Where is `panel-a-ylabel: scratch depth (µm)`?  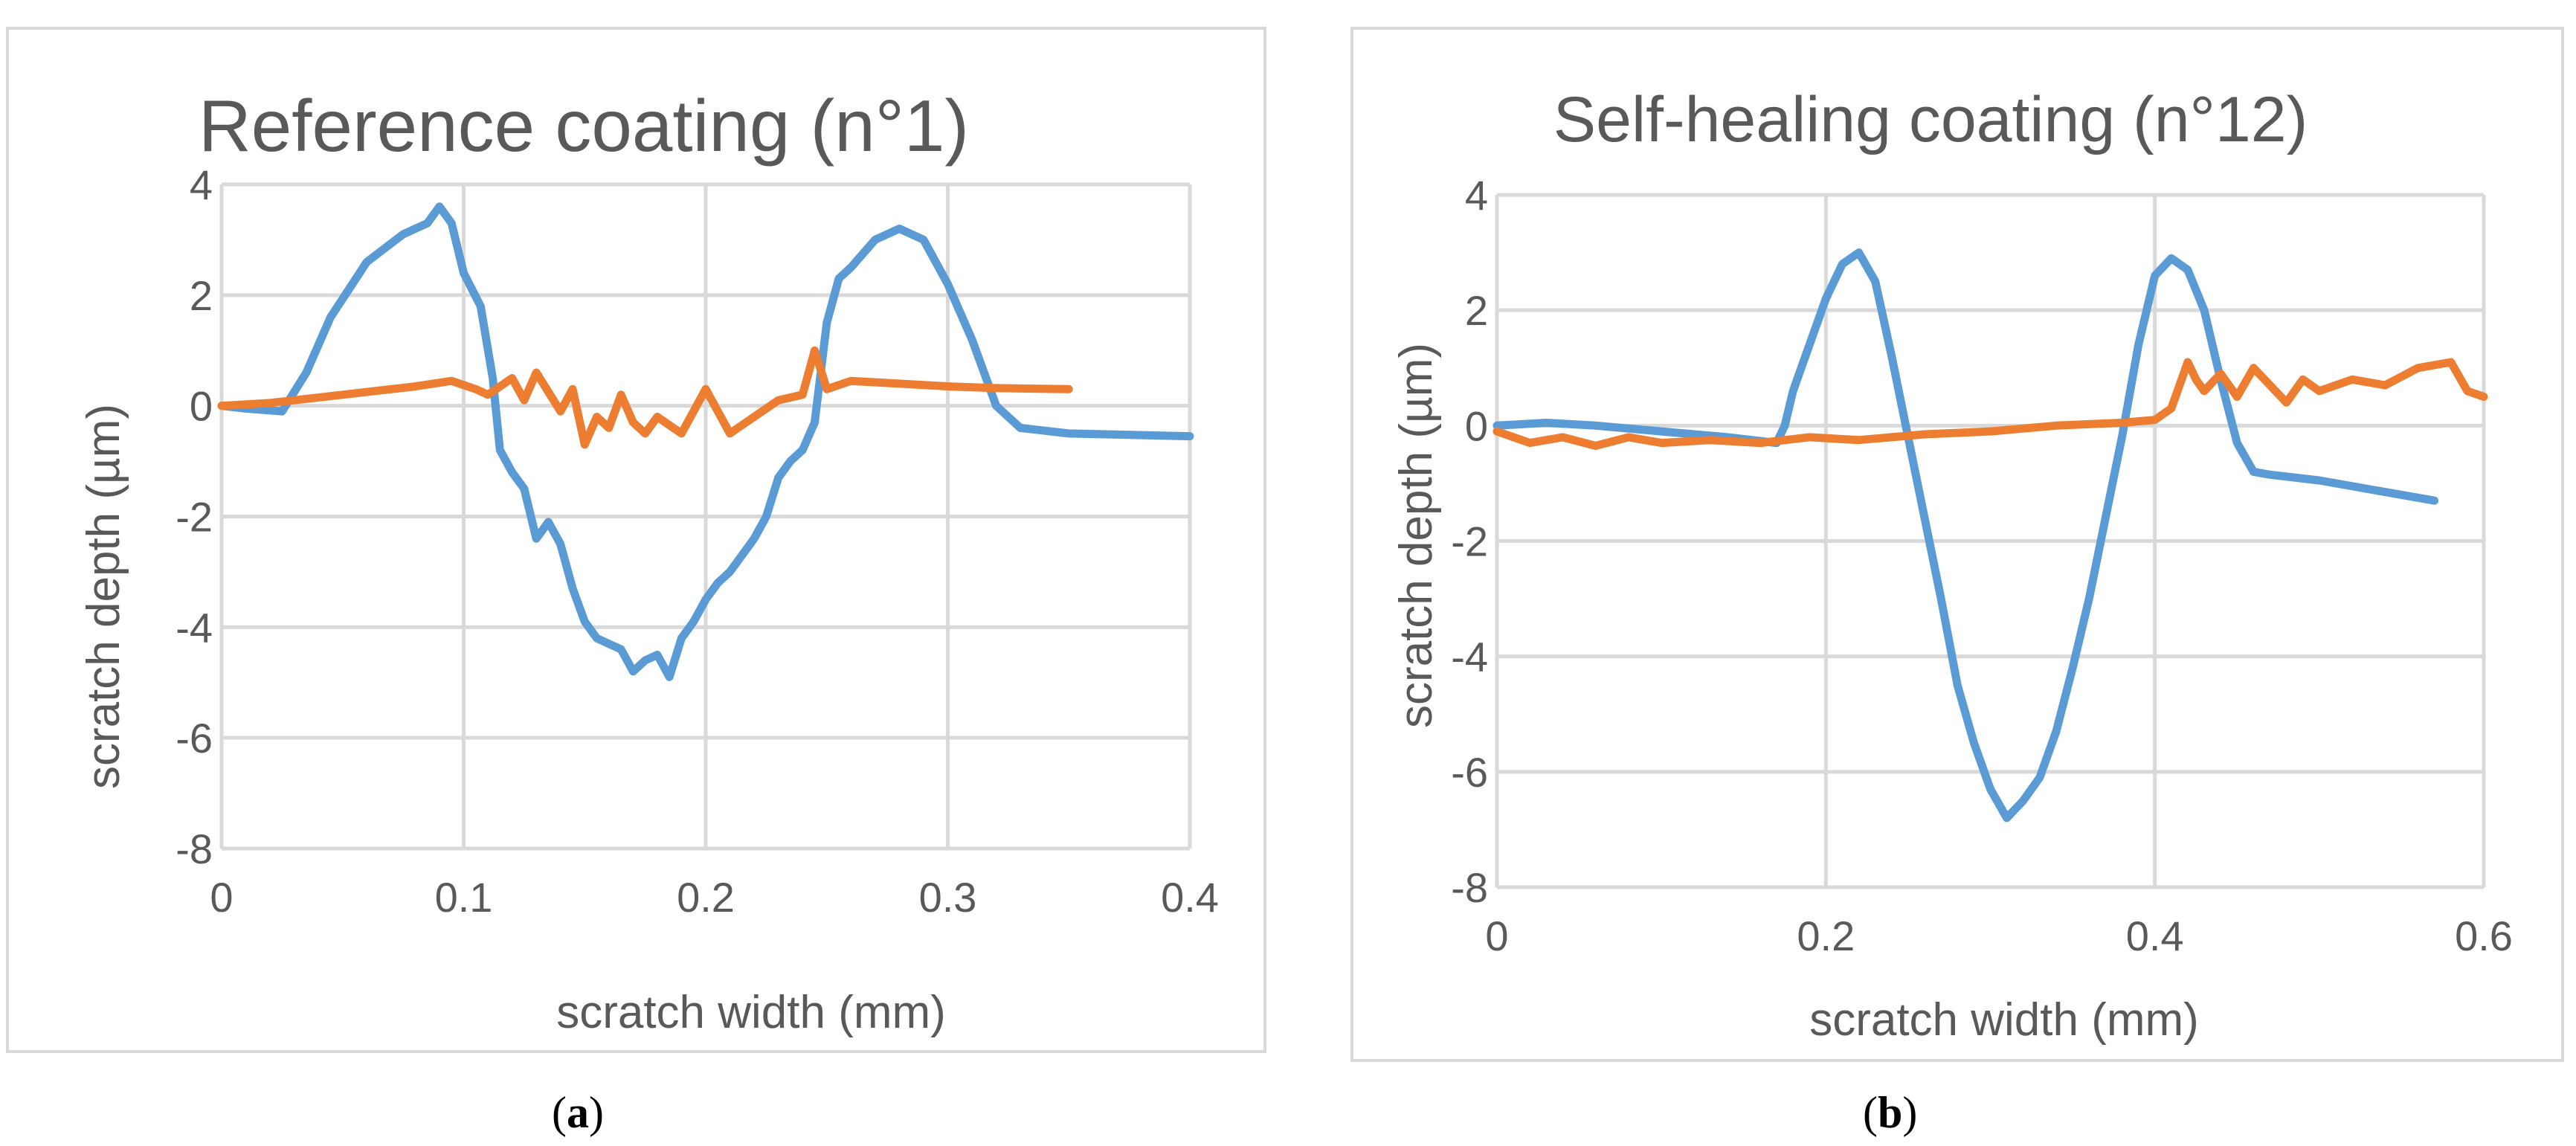 panel-a-ylabel: scratch depth (µm) is located at coordinates (103, 596).